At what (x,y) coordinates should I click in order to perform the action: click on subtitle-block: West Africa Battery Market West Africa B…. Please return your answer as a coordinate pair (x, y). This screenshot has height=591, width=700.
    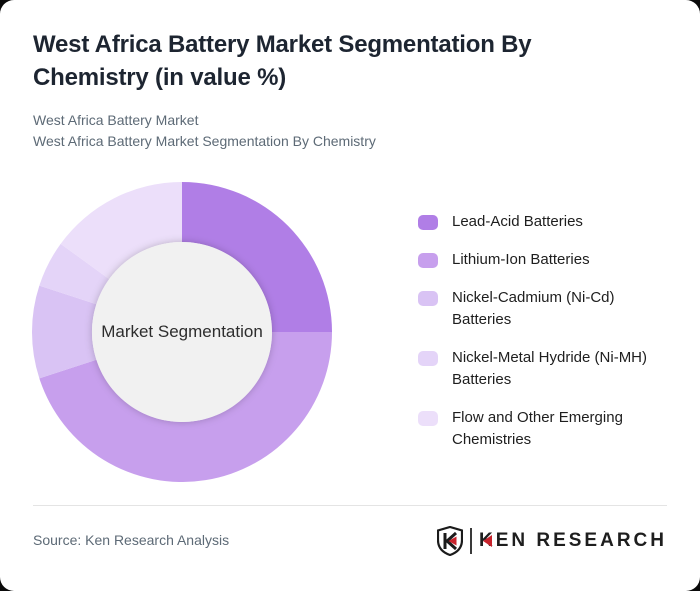
    Looking at the image, I should click on (343, 131).